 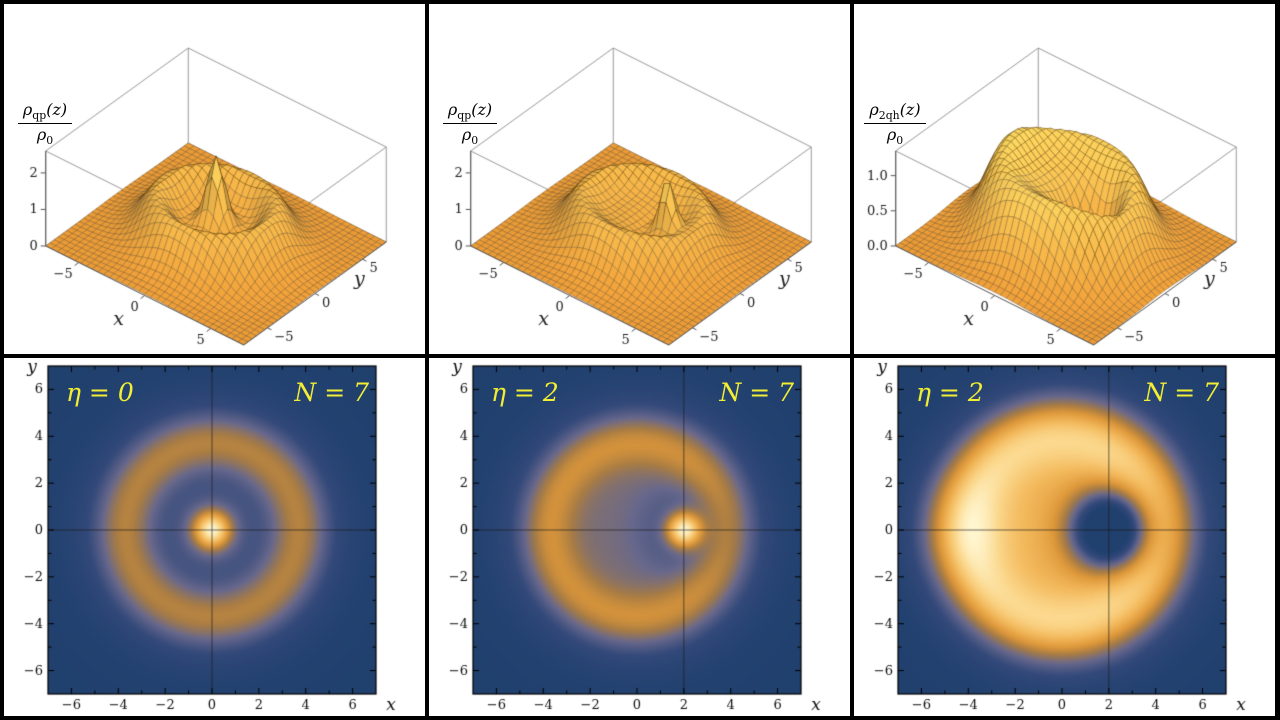 I want to click on eta-annotation: η = 0, so click(x=100, y=392).